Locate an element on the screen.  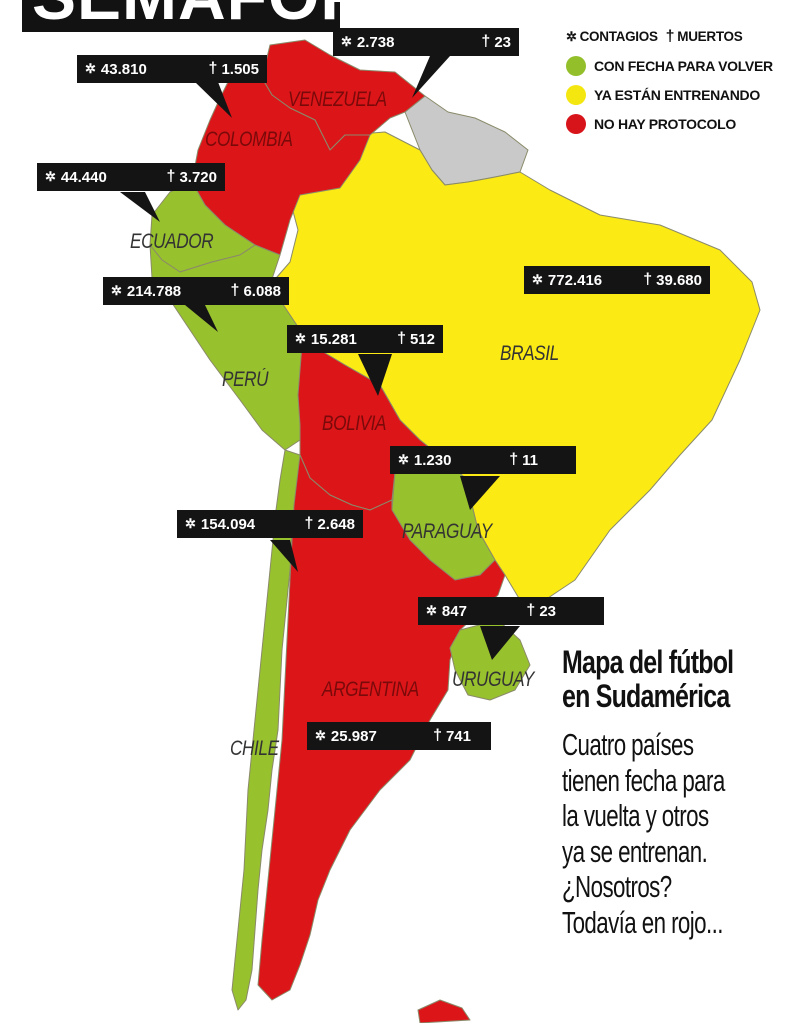
legend-swatch-green is located at coordinates (576, 65).